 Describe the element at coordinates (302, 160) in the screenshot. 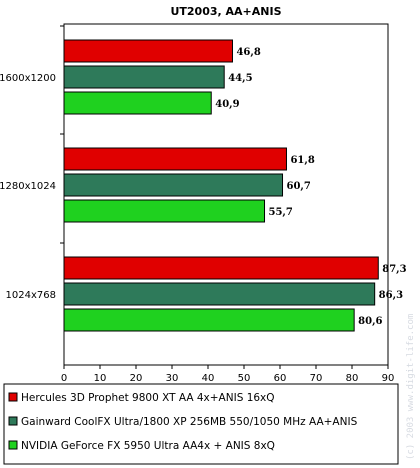

I see `data-label: 61,8` at that location.